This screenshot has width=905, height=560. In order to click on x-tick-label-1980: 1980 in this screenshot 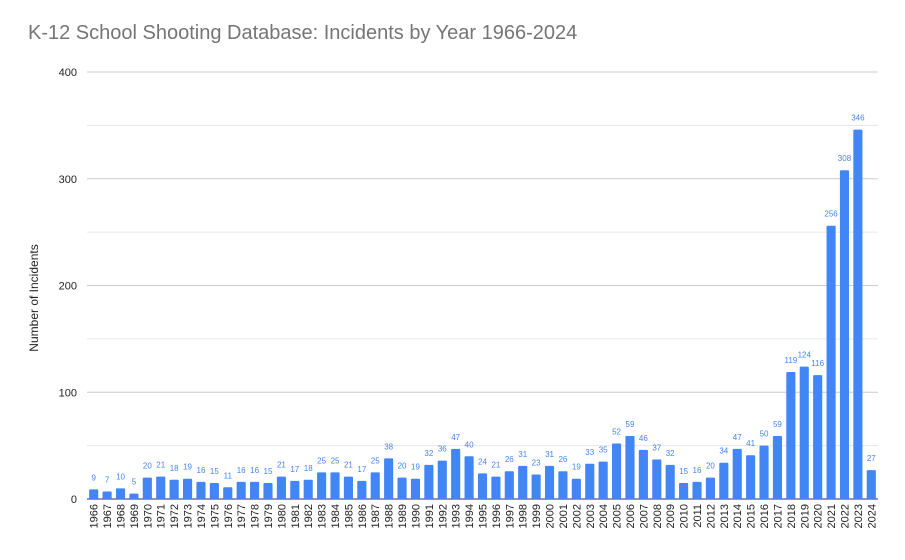, I will do `click(282, 516)`.